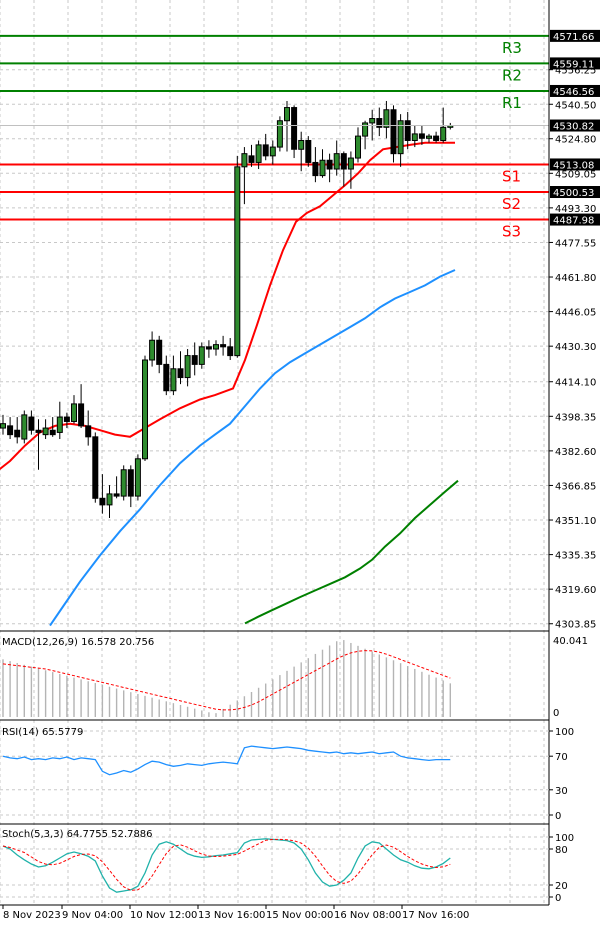  I want to click on macd-histogram, so click(226, 678).